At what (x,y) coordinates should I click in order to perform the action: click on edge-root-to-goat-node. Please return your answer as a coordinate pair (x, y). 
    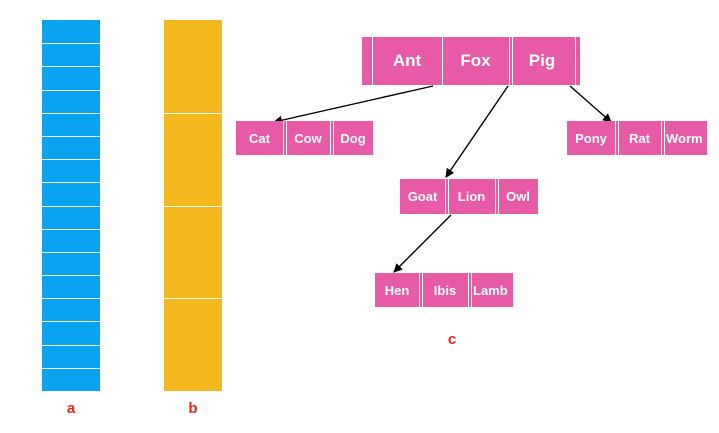
    Looking at the image, I should click on (477, 131).